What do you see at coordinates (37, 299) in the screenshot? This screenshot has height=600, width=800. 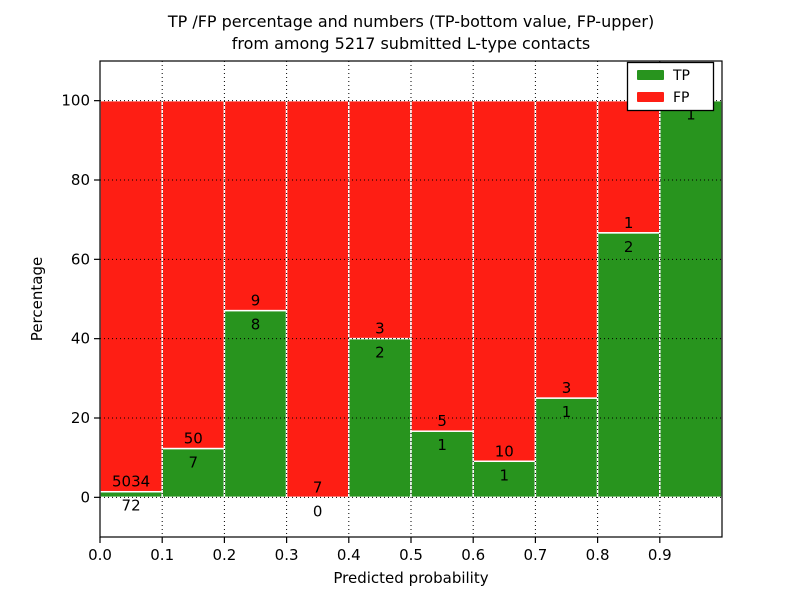 I see `y-axis-label: Percentage` at bounding box center [37, 299].